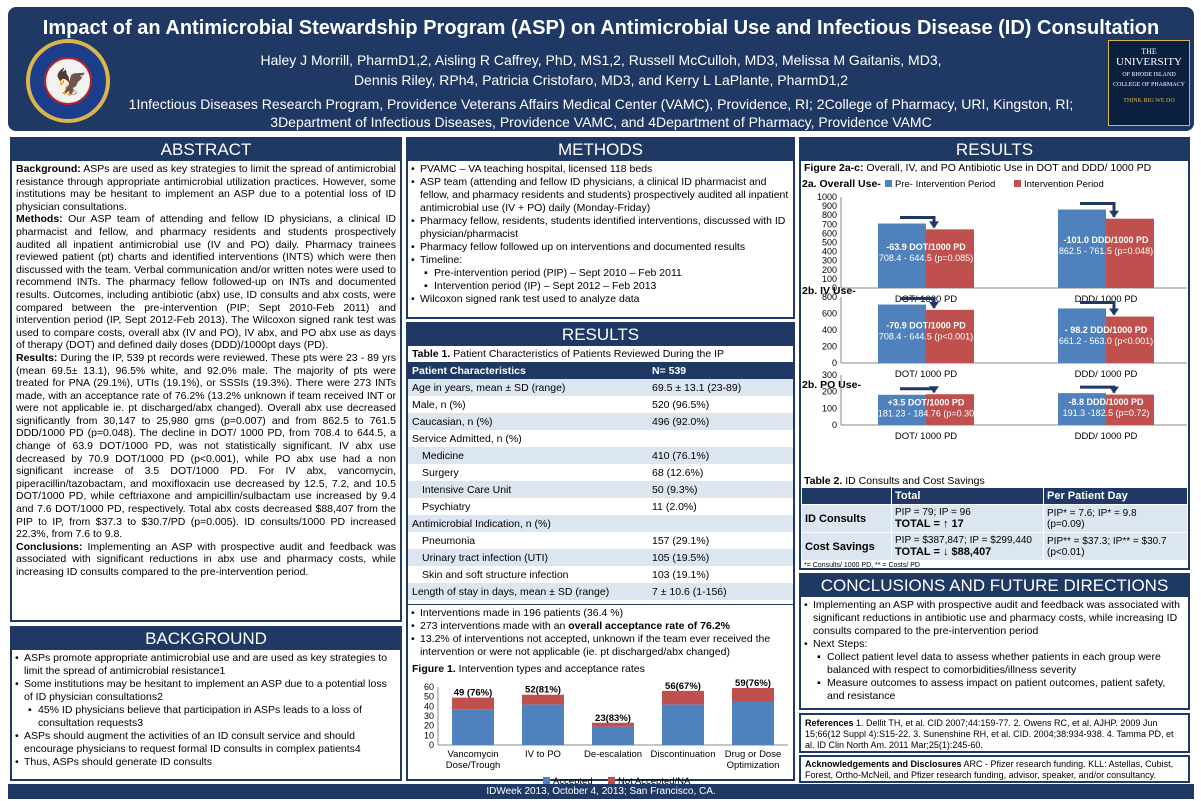 This screenshot has height=801, width=1201. What do you see at coordinates (1106, 251) in the screenshot?
I see `annotation-values: 862.5 - 761.5 (p=0.048)` at bounding box center [1106, 251].